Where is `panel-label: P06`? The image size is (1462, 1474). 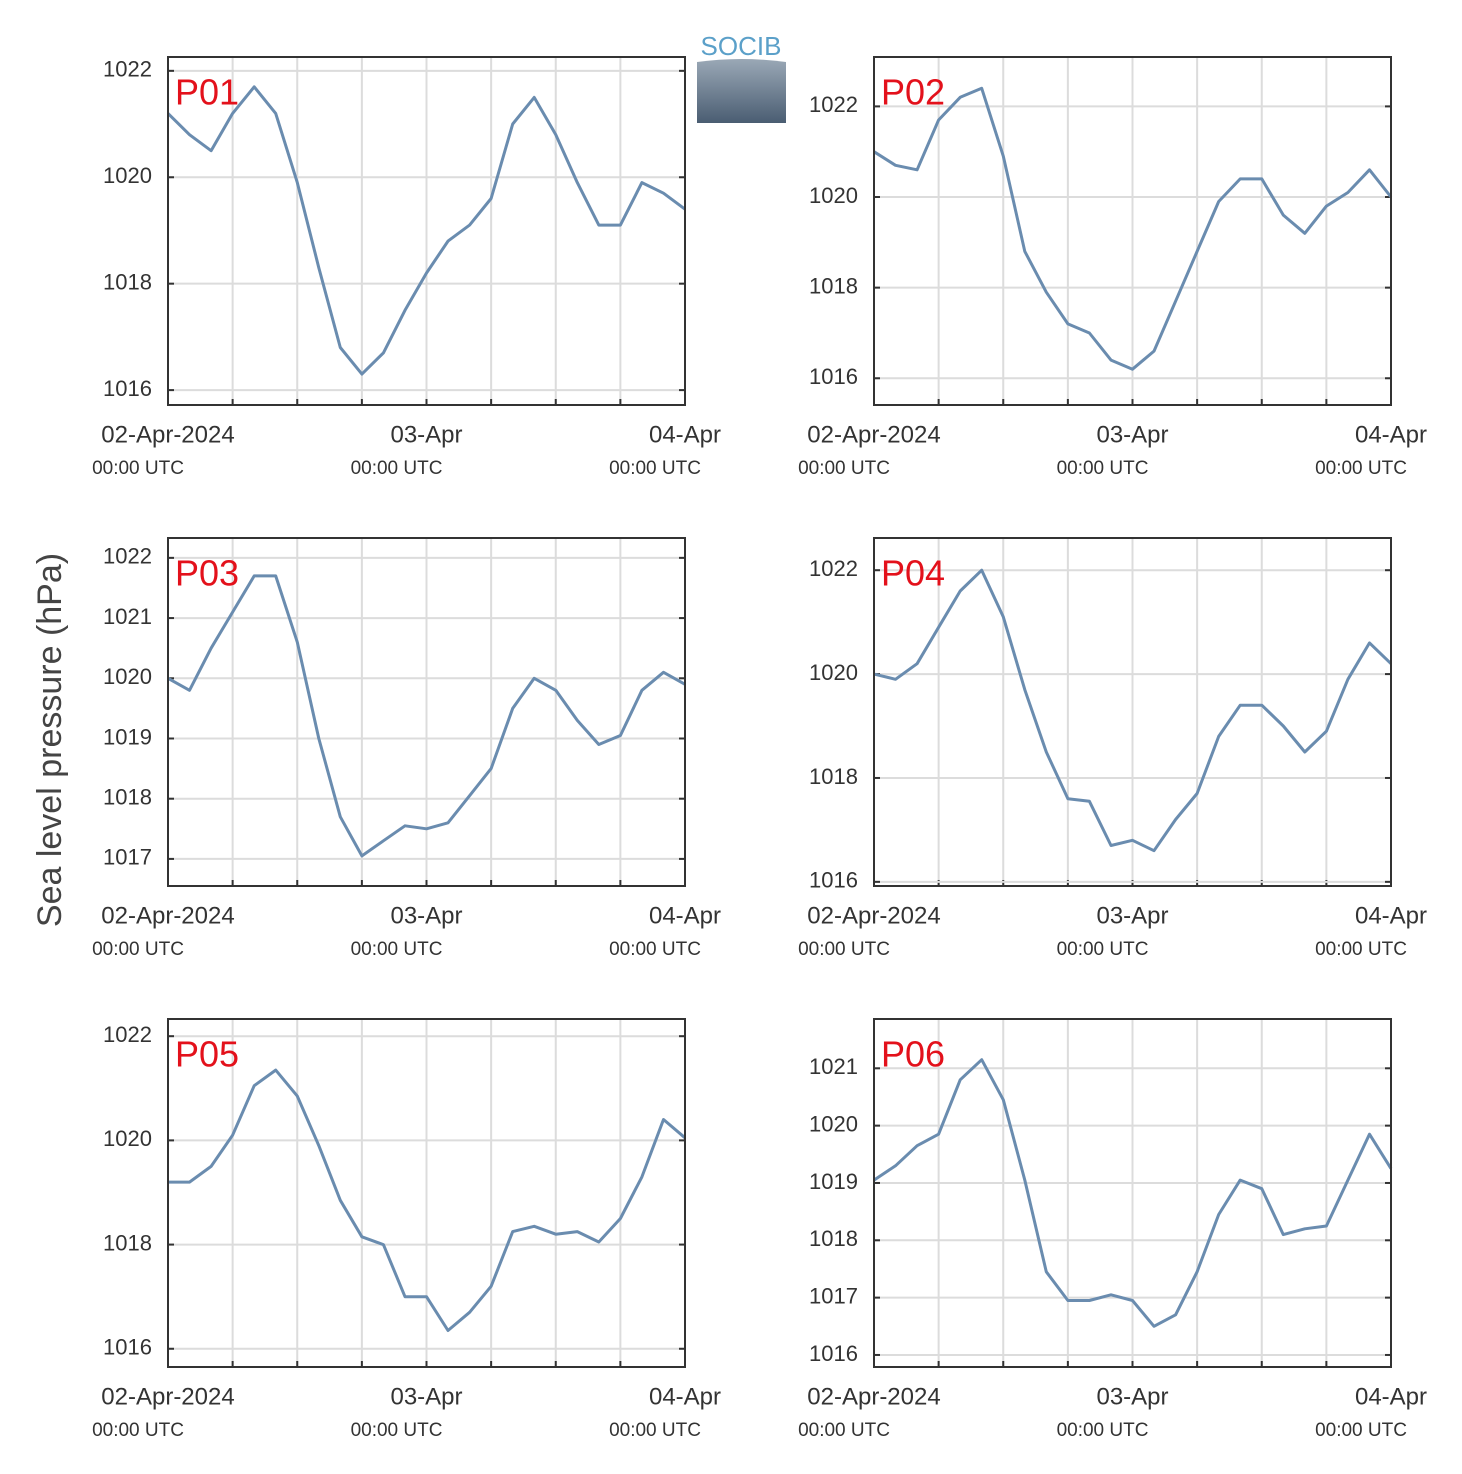
panel-label: P06 is located at coordinates (913, 1054).